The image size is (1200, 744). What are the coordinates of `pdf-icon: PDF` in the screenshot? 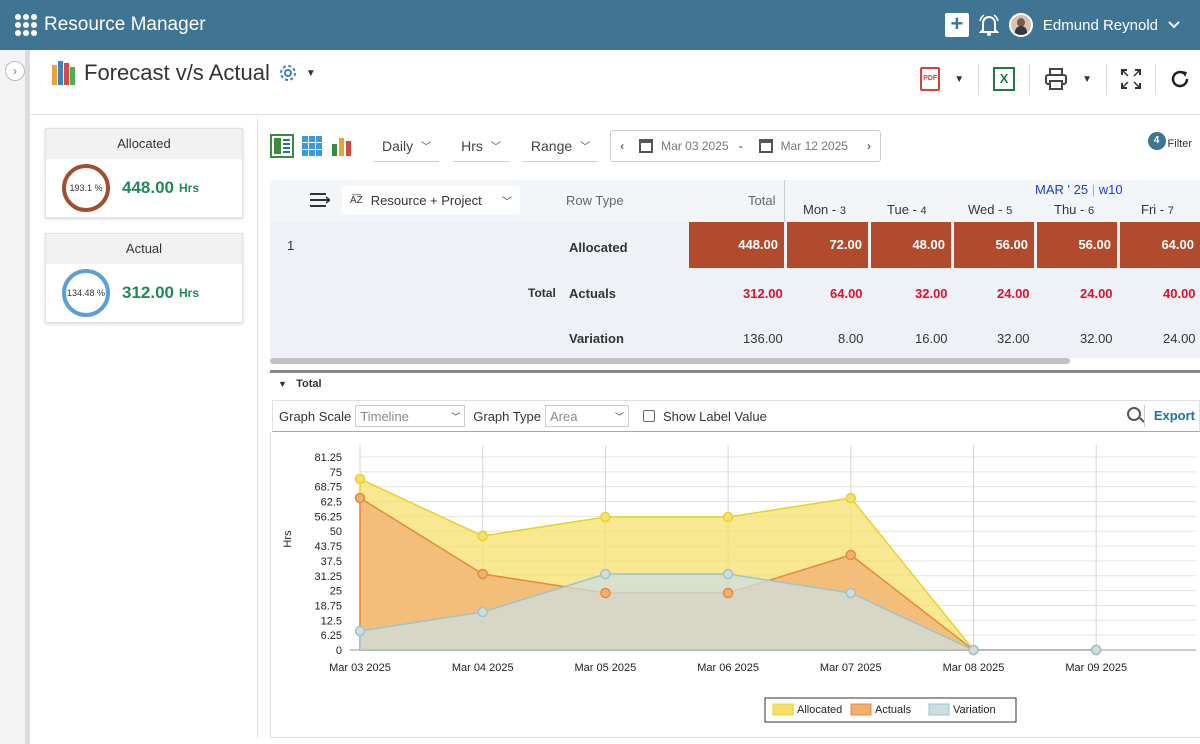 It's located at (930, 79).